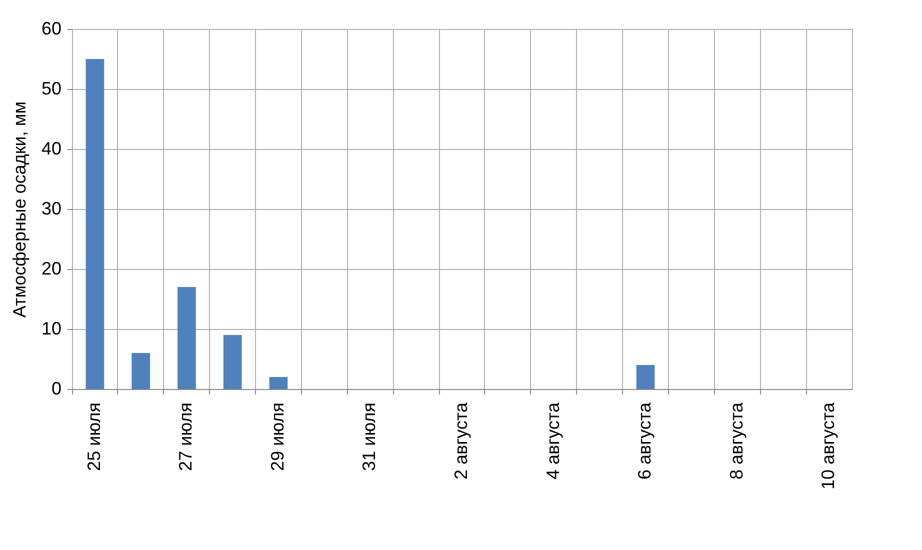  What do you see at coordinates (94, 436) in the screenshot?
I see `x-tick-label: 25 июля` at bounding box center [94, 436].